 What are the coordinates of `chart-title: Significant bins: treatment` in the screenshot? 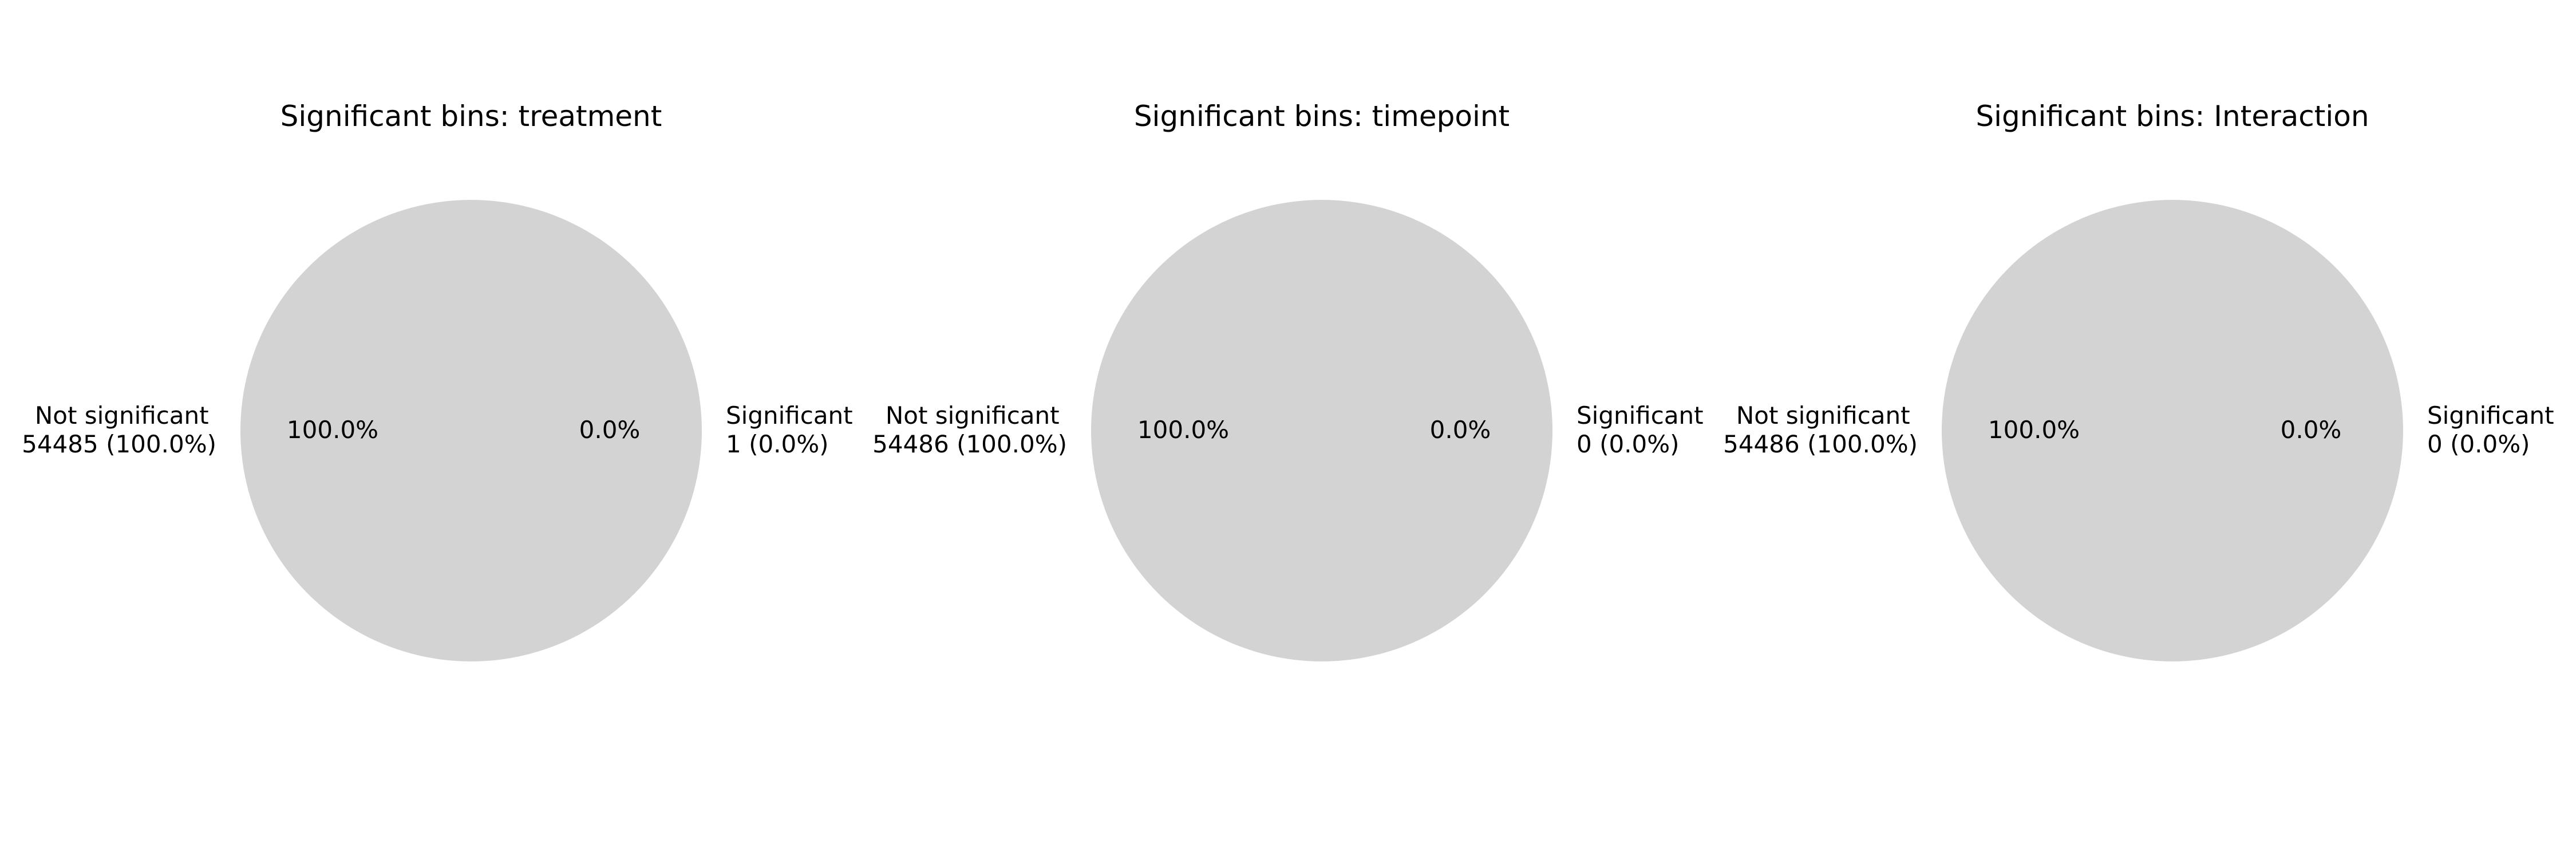 It's located at (471, 116).